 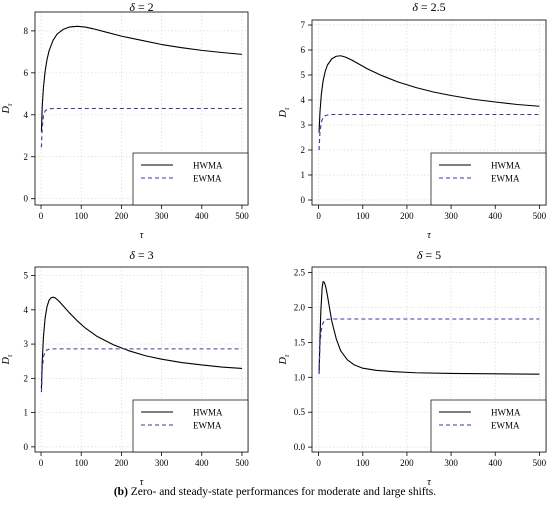 What do you see at coordinates (144, 255) in the screenshot?
I see `title-value: = 3` at bounding box center [144, 255].